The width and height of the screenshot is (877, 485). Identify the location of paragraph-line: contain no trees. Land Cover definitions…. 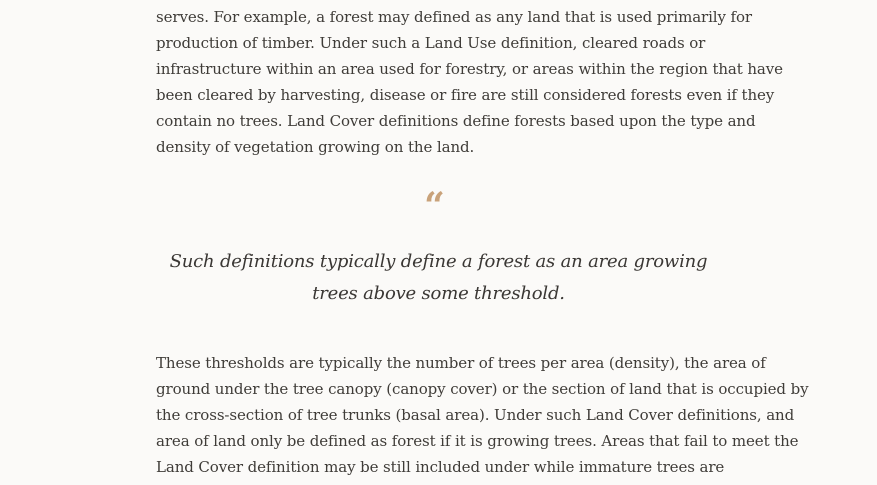
(456, 121).